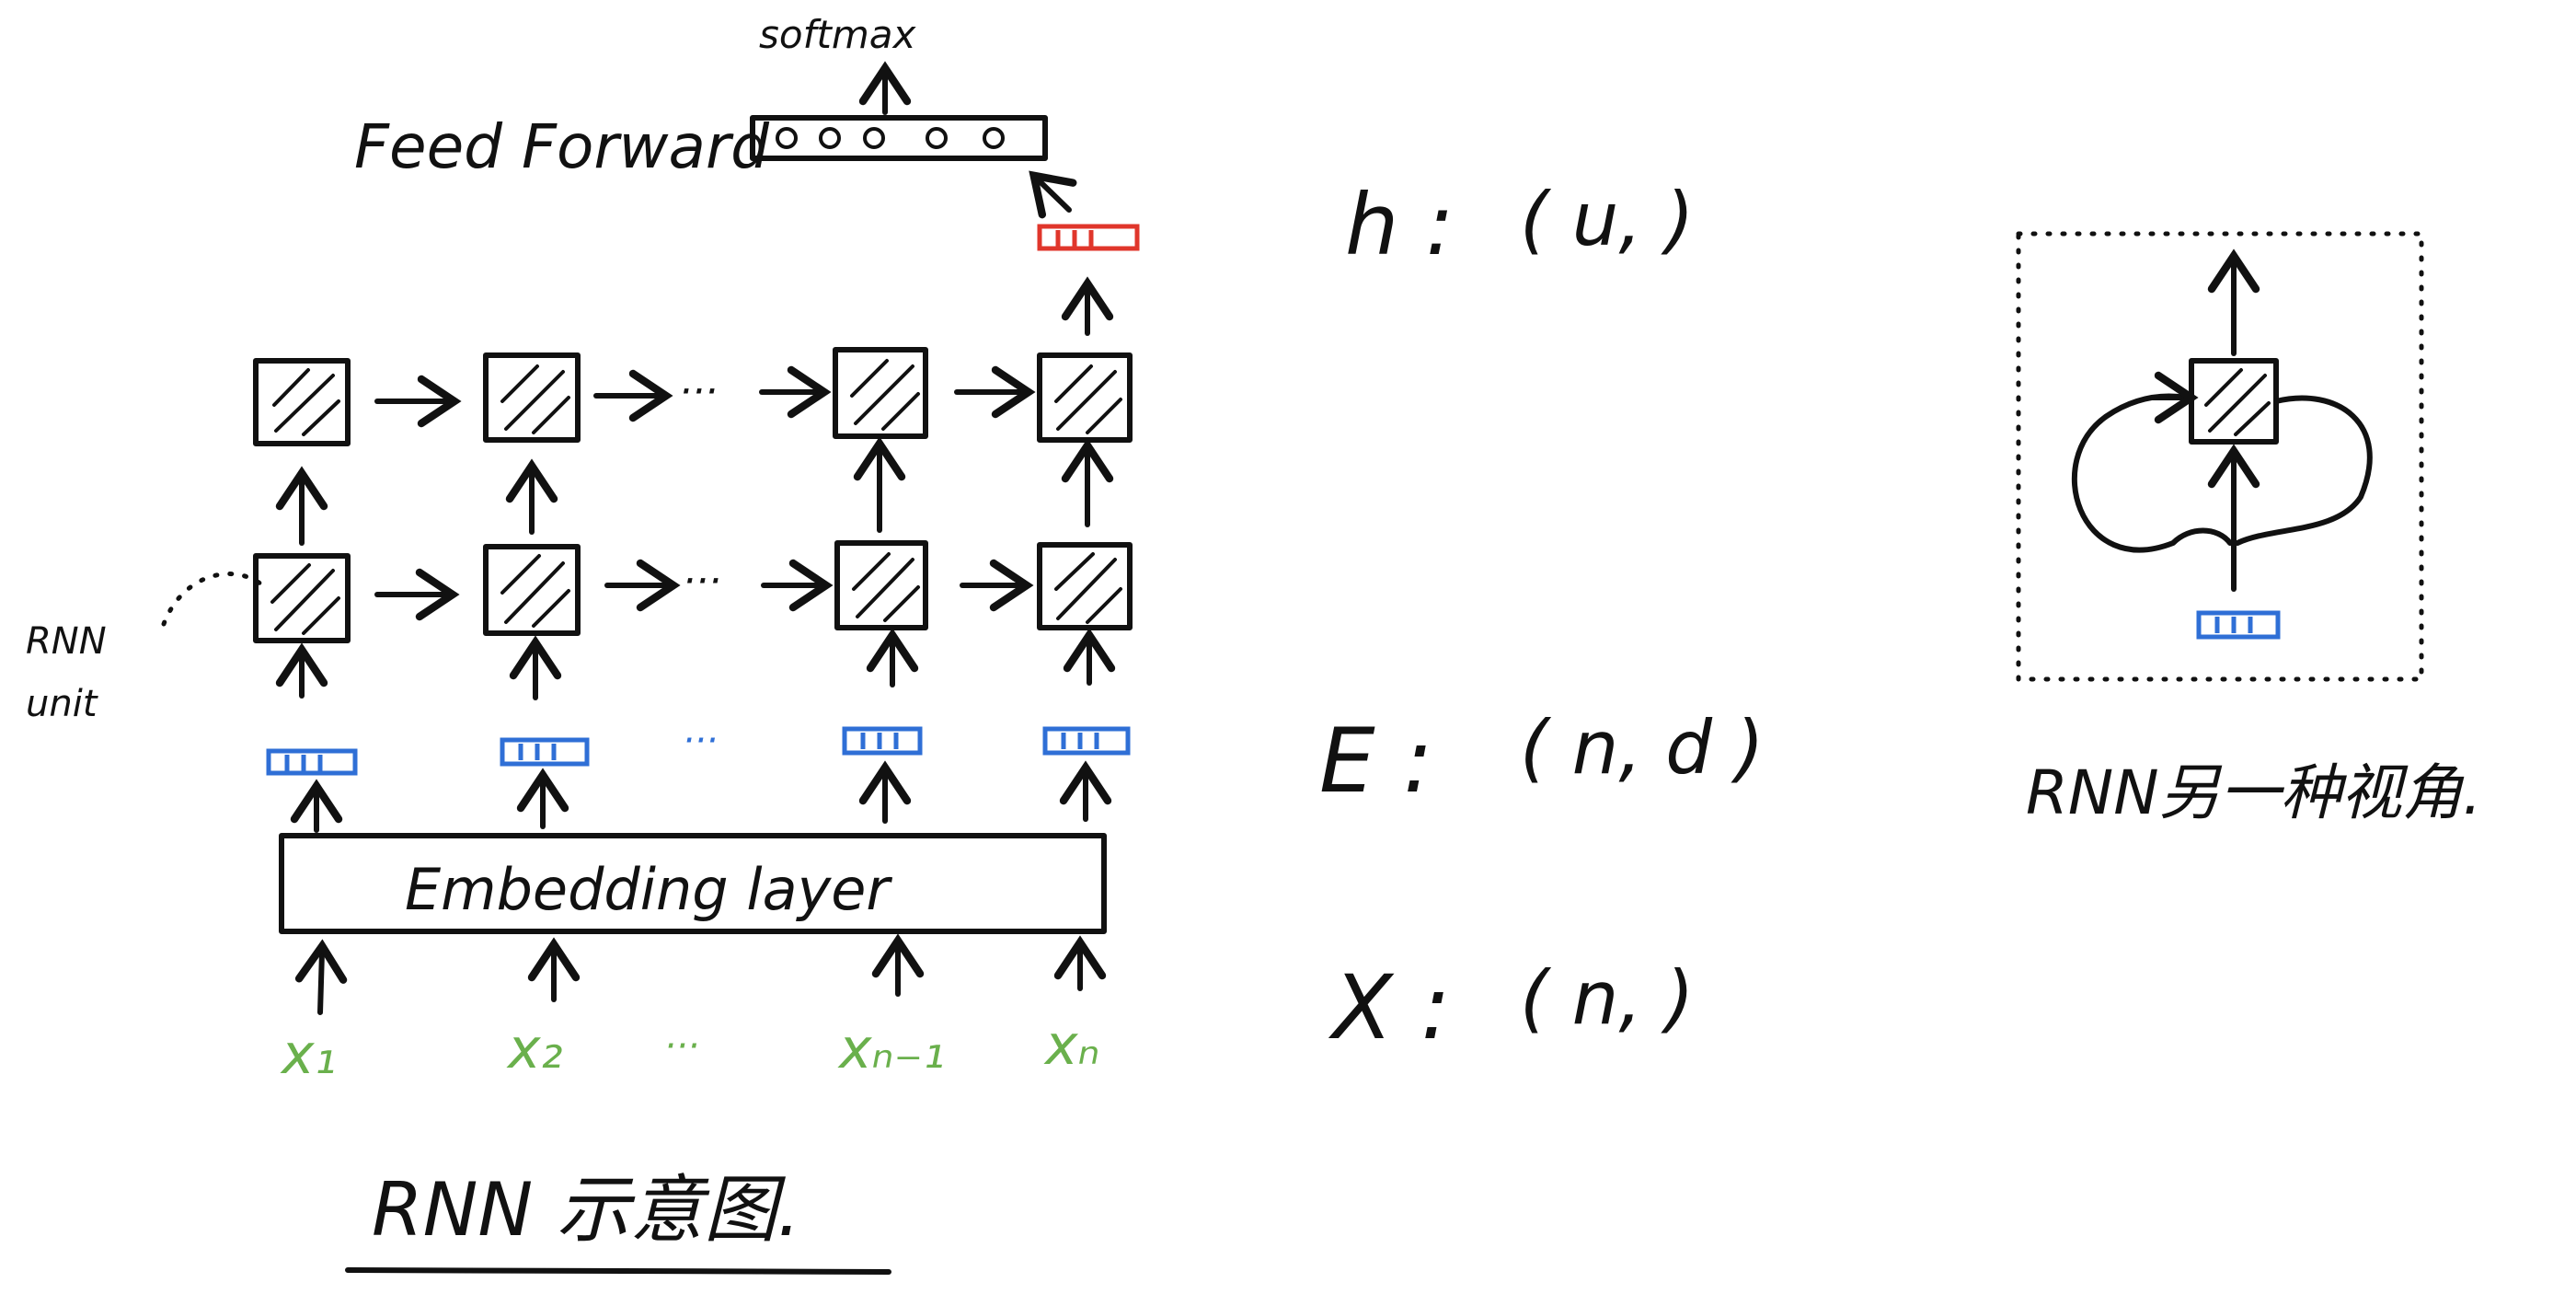 The image size is (2576, 1294). Describe the element at coordinates (899, 138) in the screenshot. I see `softmax-output-vector` at that location.